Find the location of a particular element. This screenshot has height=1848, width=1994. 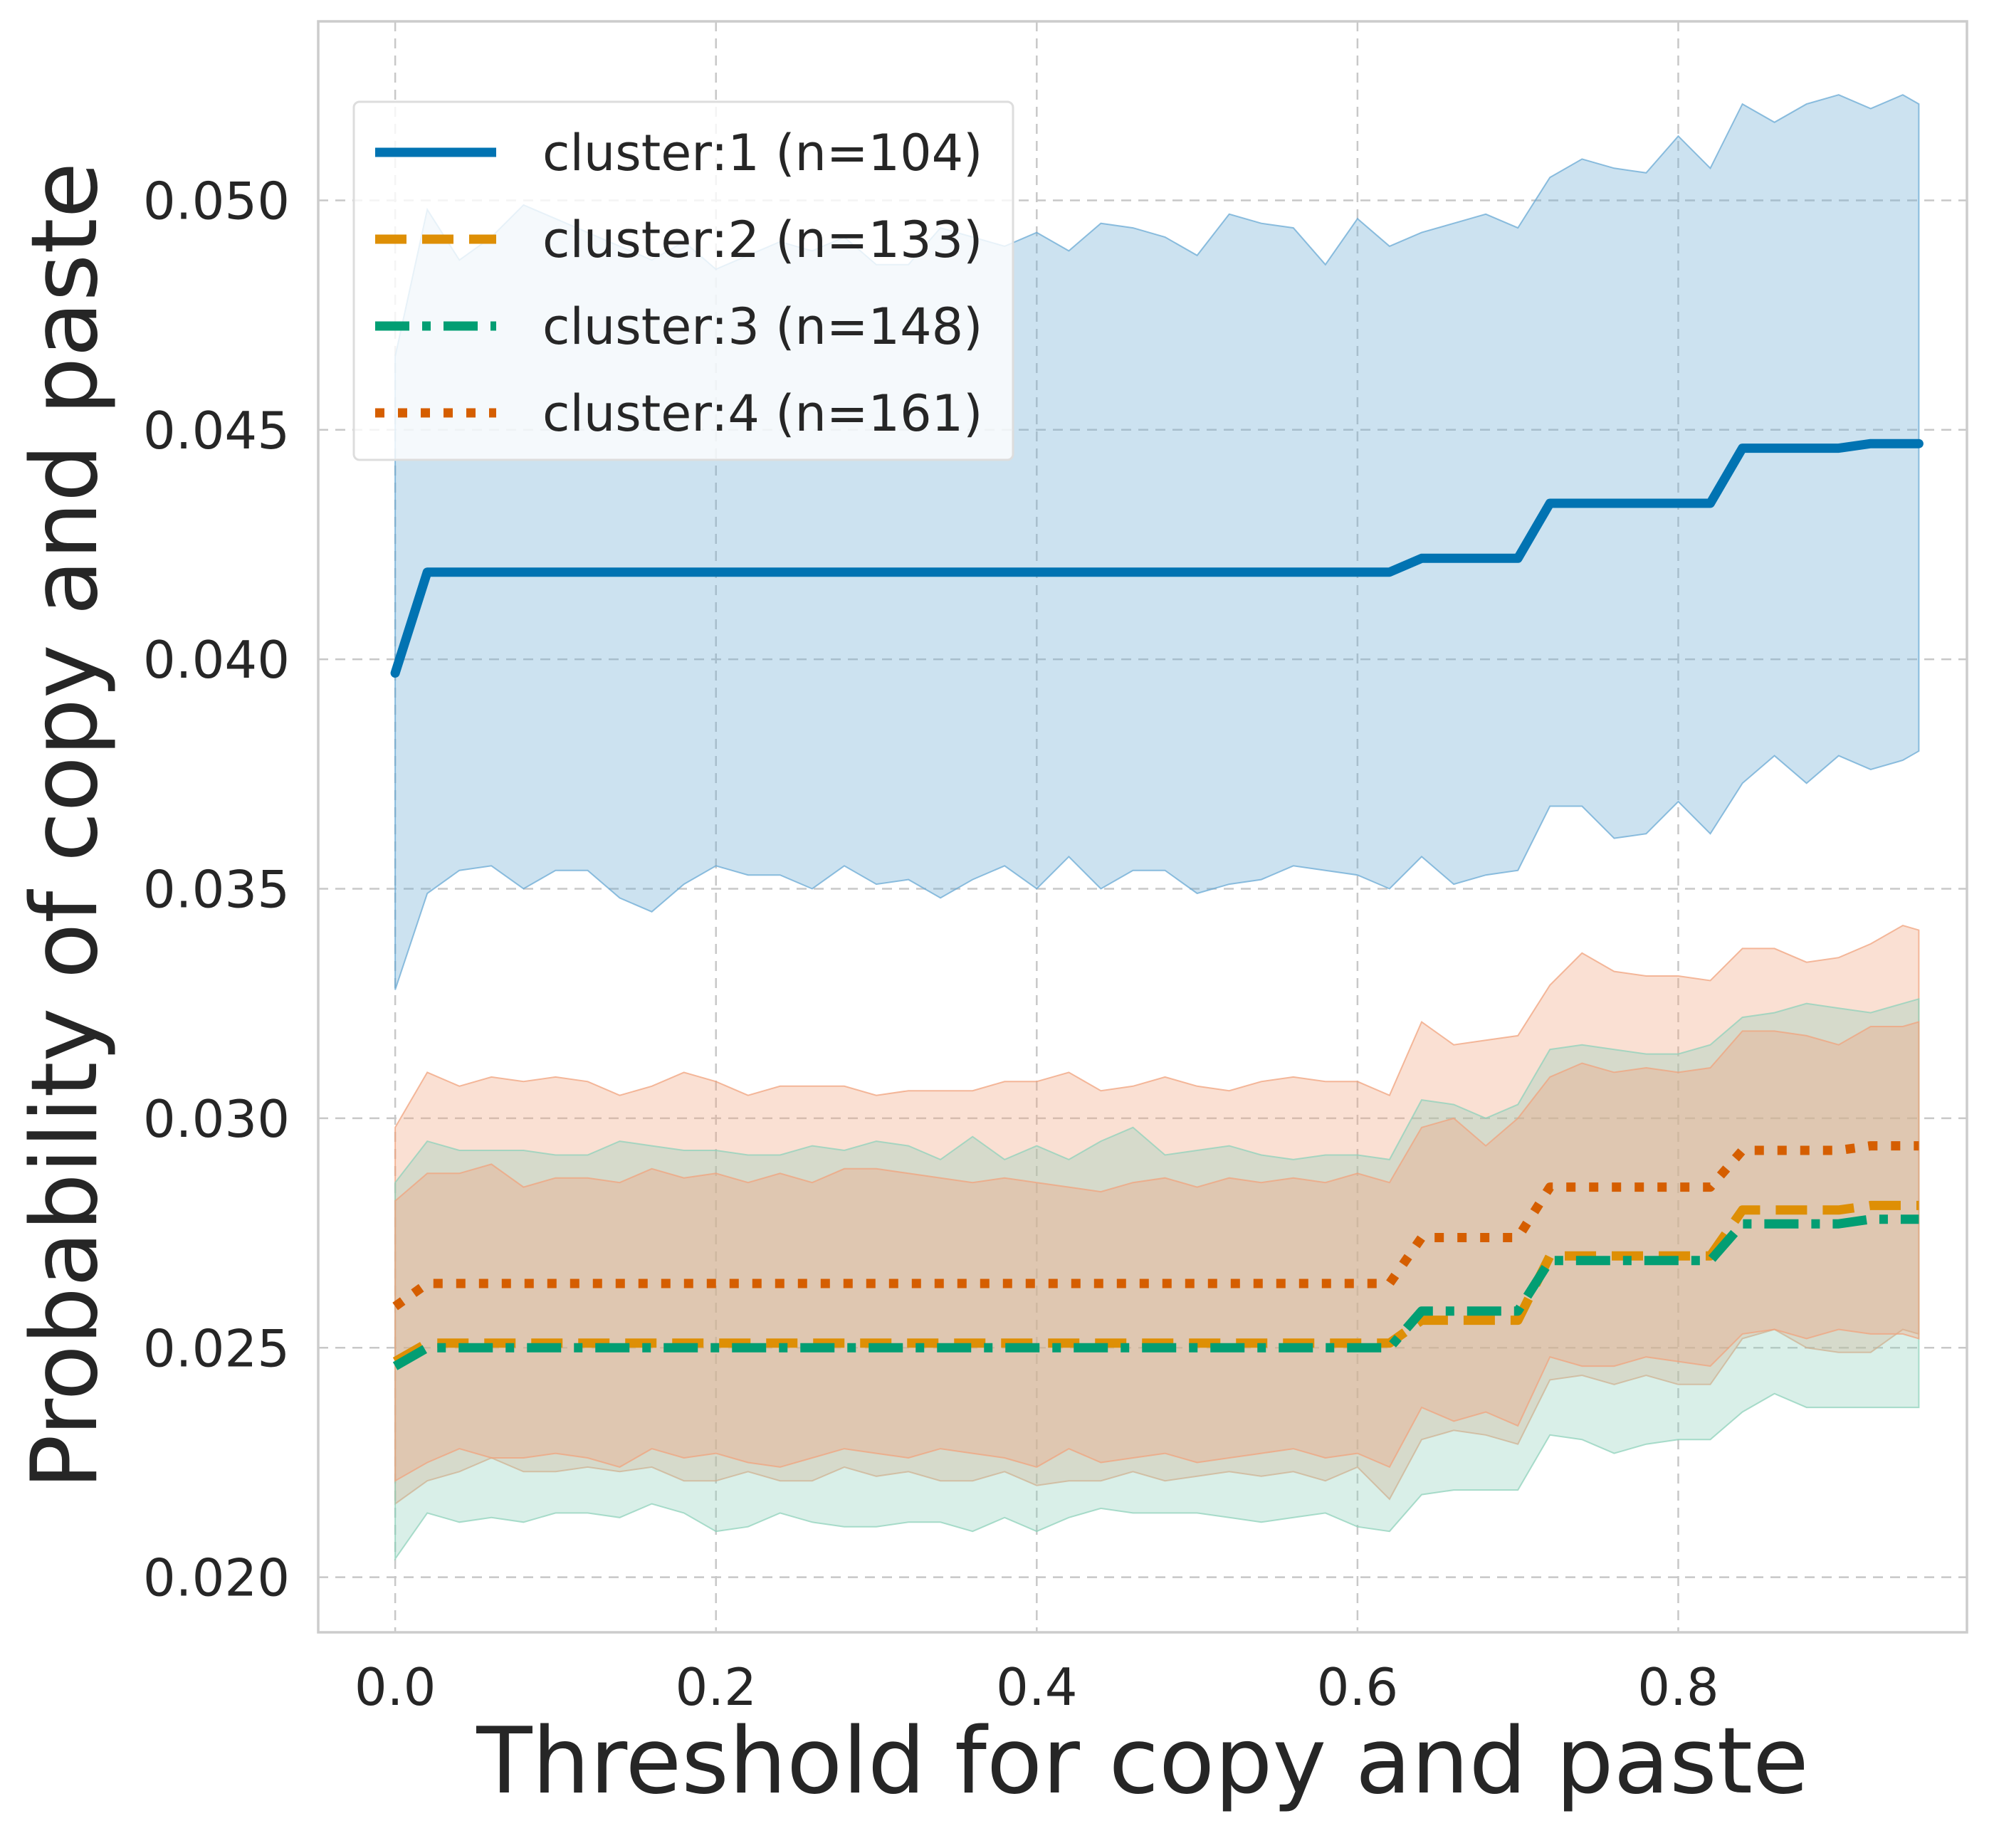

y-tick-label: 0.030 is located at coordinates (216, 1119).